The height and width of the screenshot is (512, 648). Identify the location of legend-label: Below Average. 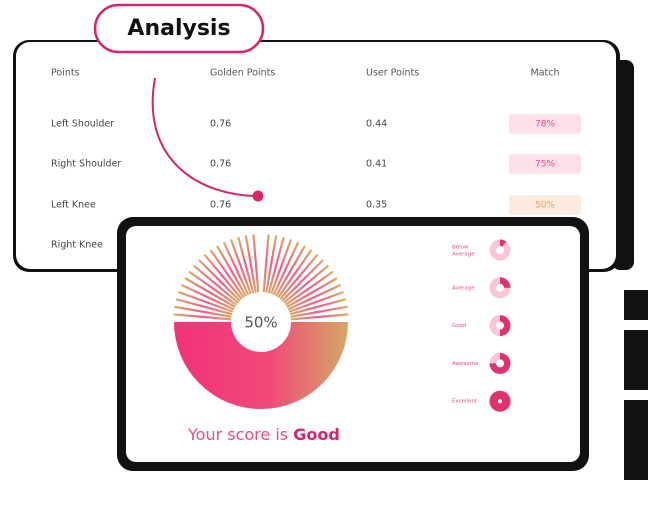
(463, 250).